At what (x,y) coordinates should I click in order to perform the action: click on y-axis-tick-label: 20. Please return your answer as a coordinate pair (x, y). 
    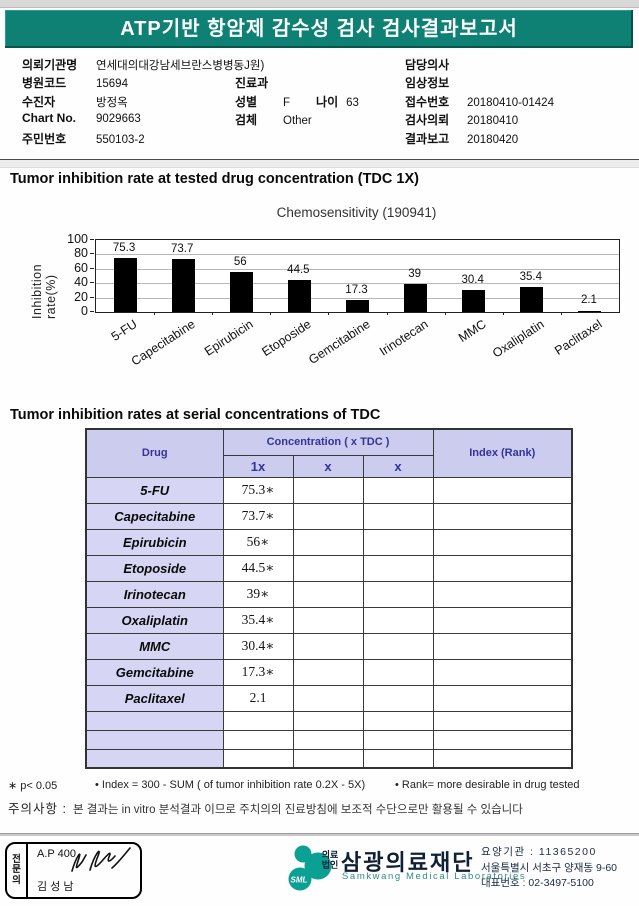
    Looking at the image, I should click on (81, 296).